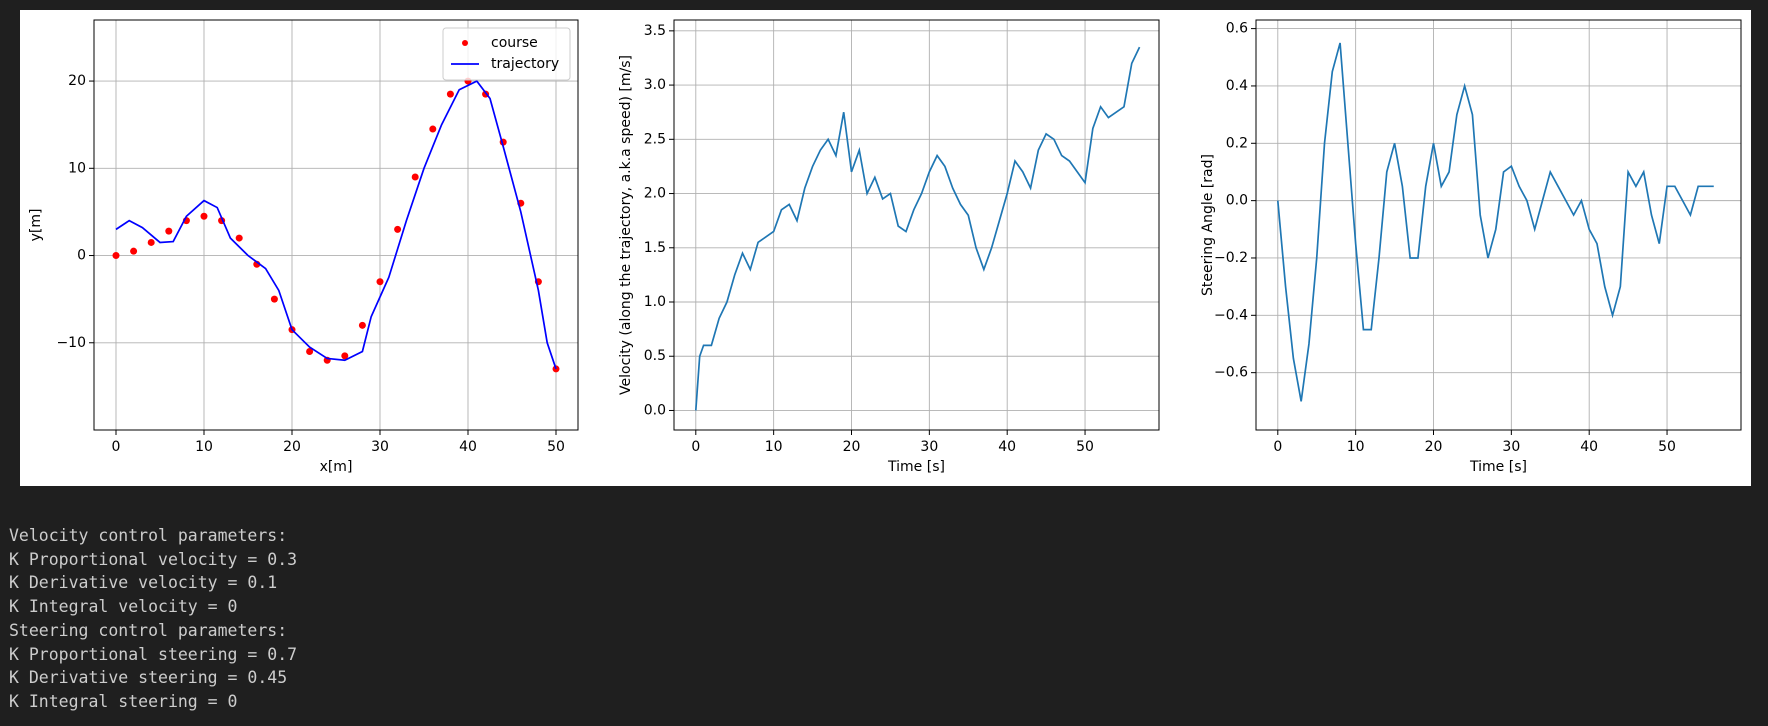  I want to click on x-axis-label: x[m], so click(336, 467).